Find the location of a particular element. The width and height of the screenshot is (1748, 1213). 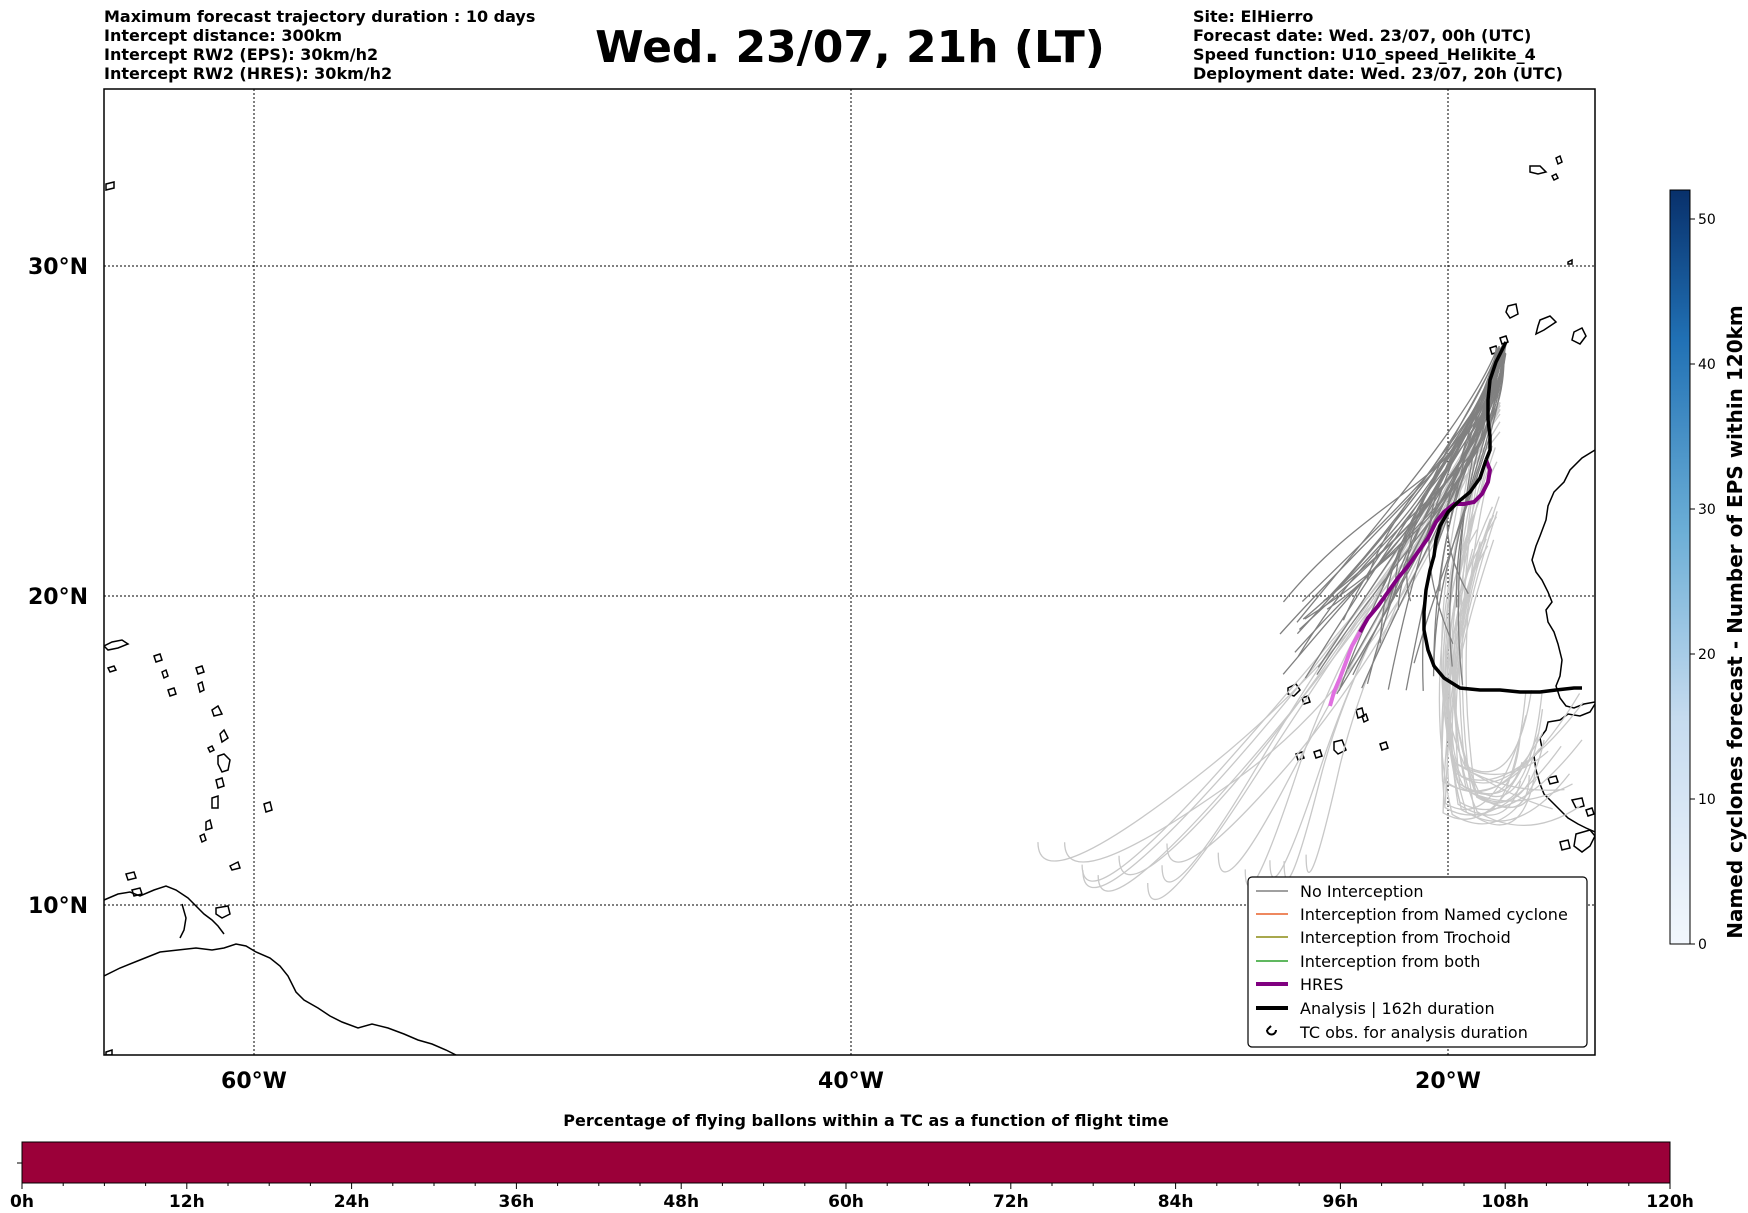

legend-item: HRES is located at coordinates (1299, 984).